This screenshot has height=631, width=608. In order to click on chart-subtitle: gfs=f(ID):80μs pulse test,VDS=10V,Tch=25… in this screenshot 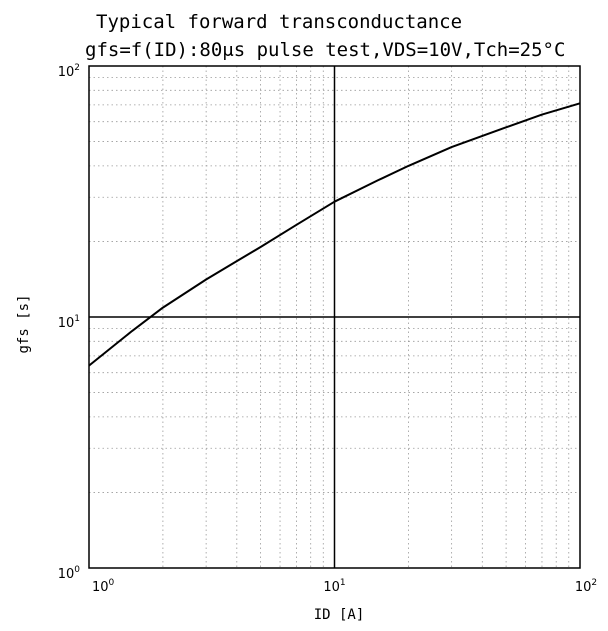, I will do `click(325, 50)`.